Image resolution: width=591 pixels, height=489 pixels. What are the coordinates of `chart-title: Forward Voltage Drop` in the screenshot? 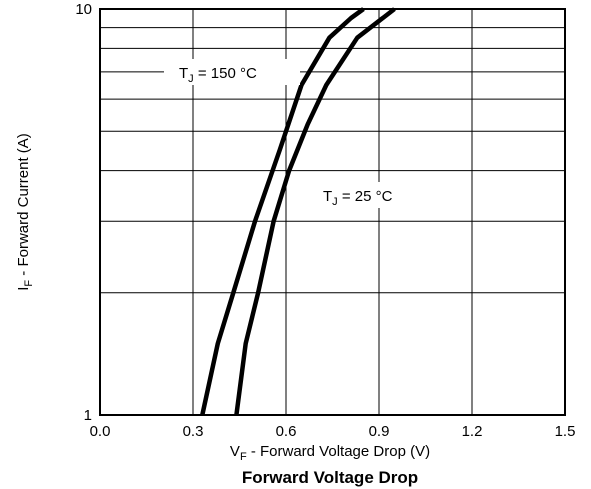 It's located at (330, 477).